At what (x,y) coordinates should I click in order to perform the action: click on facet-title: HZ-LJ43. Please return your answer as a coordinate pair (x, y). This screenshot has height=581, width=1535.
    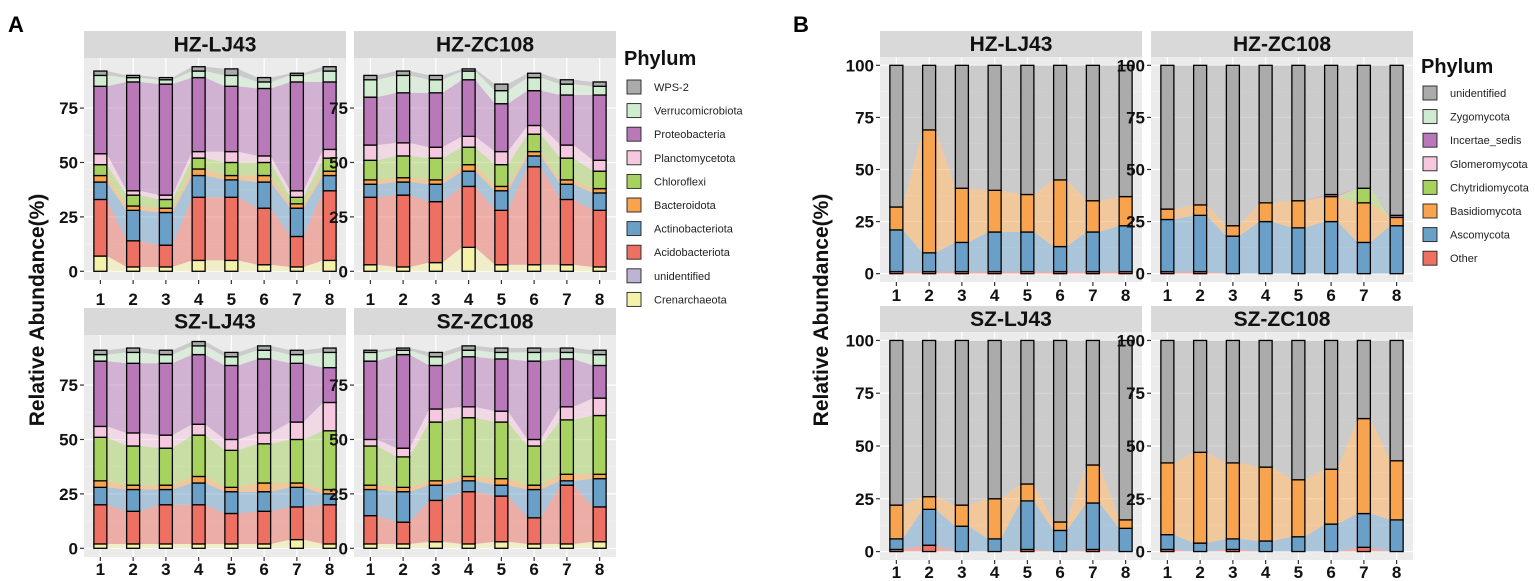
    Looking at the image, I should click on (1011, 44).